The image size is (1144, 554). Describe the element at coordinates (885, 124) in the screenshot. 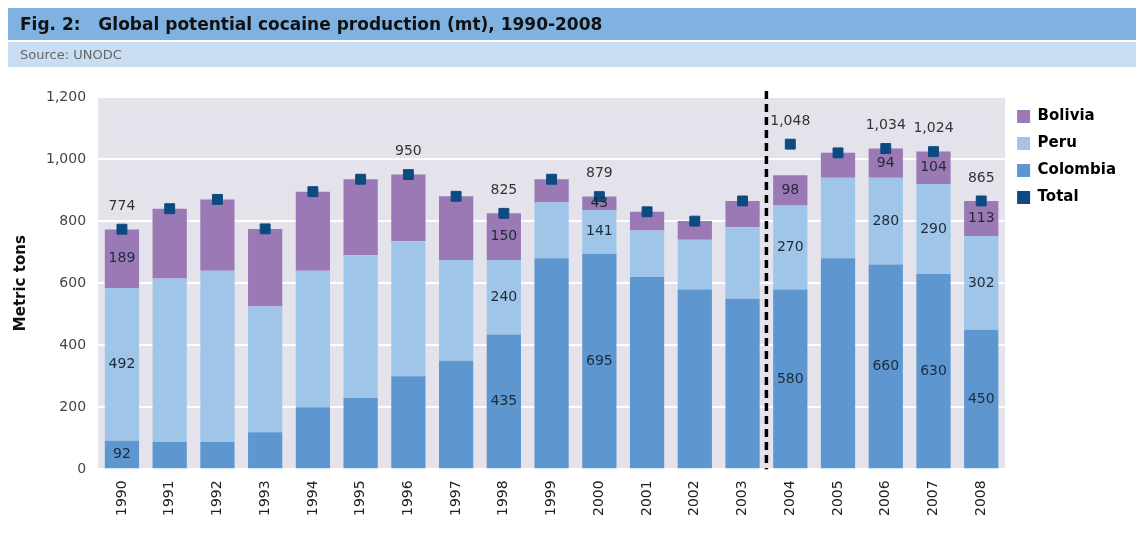

I see `data-label: 1,034` at that location.